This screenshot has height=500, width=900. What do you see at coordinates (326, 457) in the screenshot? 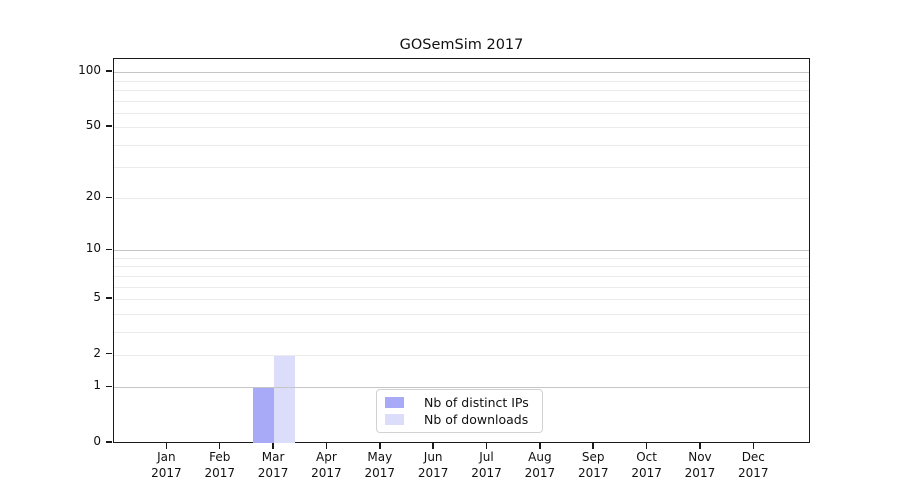
I see `x-tick-month: Apr` at bounding box center [326, 457].